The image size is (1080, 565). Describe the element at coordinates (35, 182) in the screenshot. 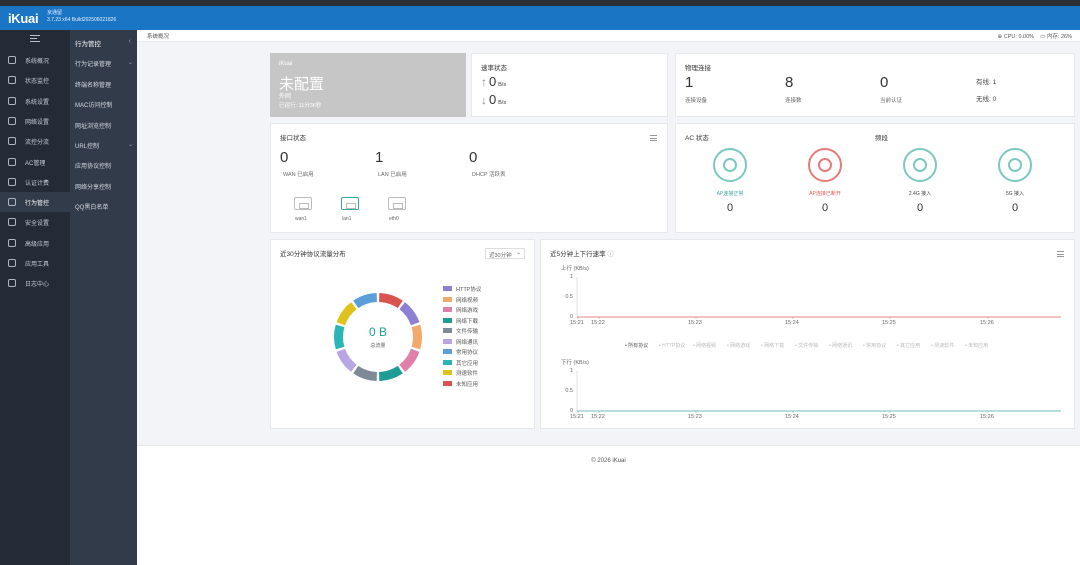

I see `sidebar-item-6: 认证计费` at that location.